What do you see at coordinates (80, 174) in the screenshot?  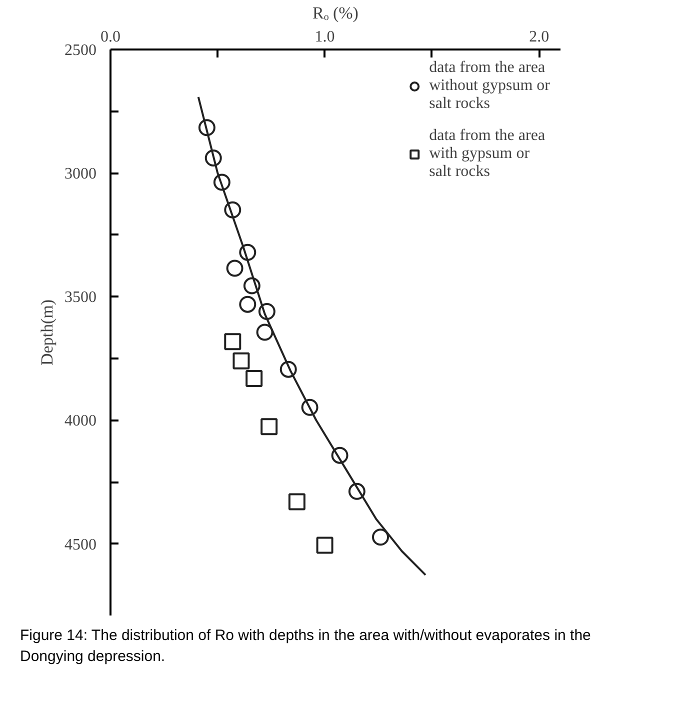 I see `y-tick-label: 3000` at bounding box center [80, 174].